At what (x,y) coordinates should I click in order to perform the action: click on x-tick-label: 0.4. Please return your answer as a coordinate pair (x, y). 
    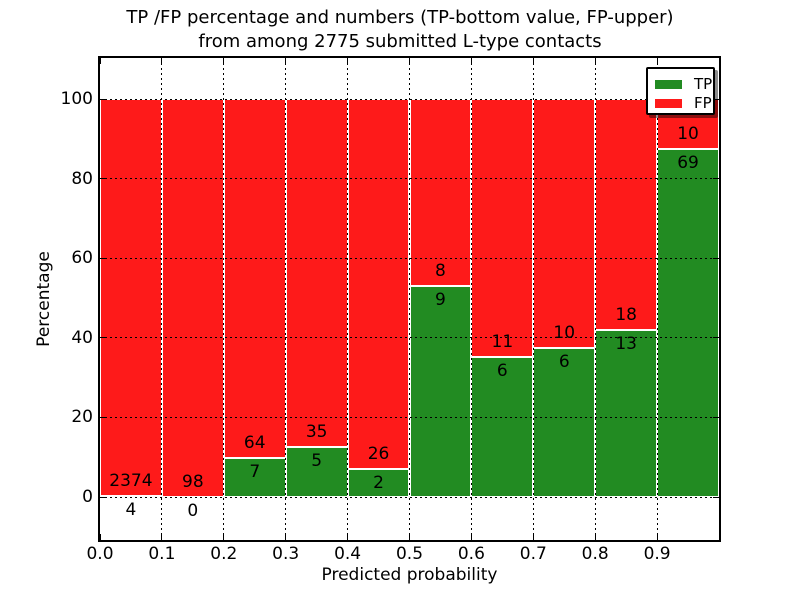
    Looking at the image, I should click on (348, 554).